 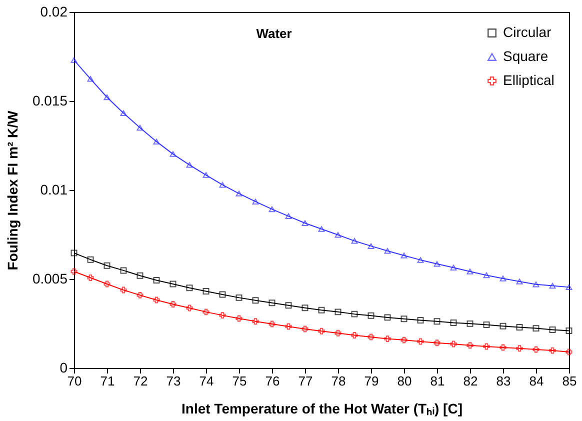 What do you see at coordinates (536, 381) in the screenshot?
I see `x-tick-label: 84` at bounding box center [536, 381].